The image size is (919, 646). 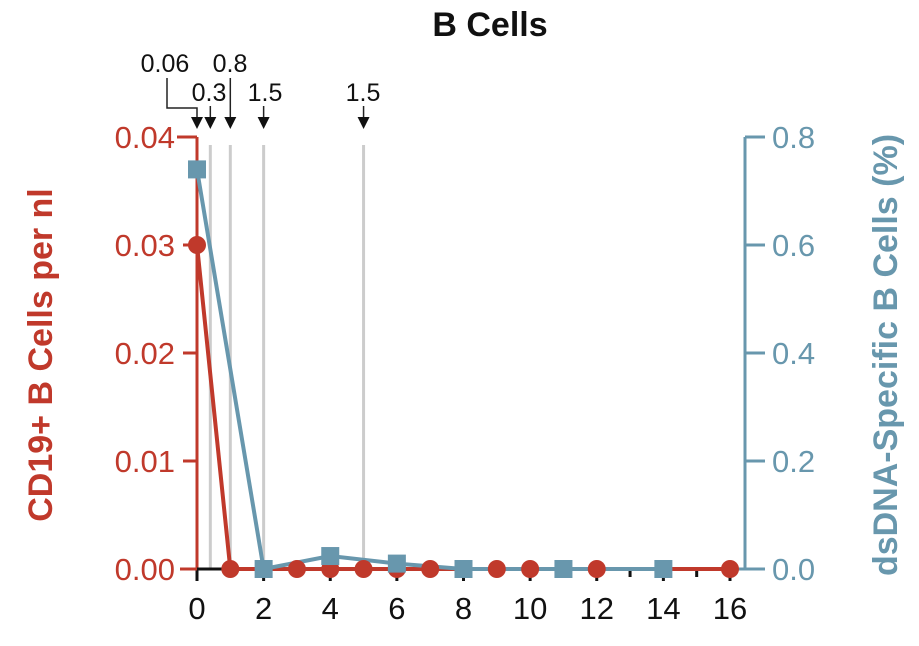 I want to click on y2-tick-label: 0.6, so click(x=793, y=245).